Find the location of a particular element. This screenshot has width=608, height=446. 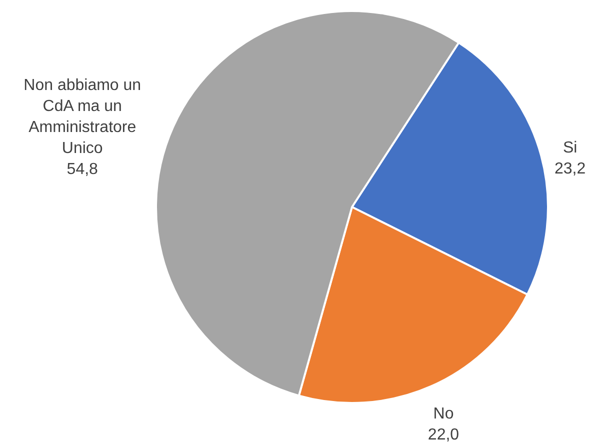

data-label: 23,2 is located at coordinates (570, 169).